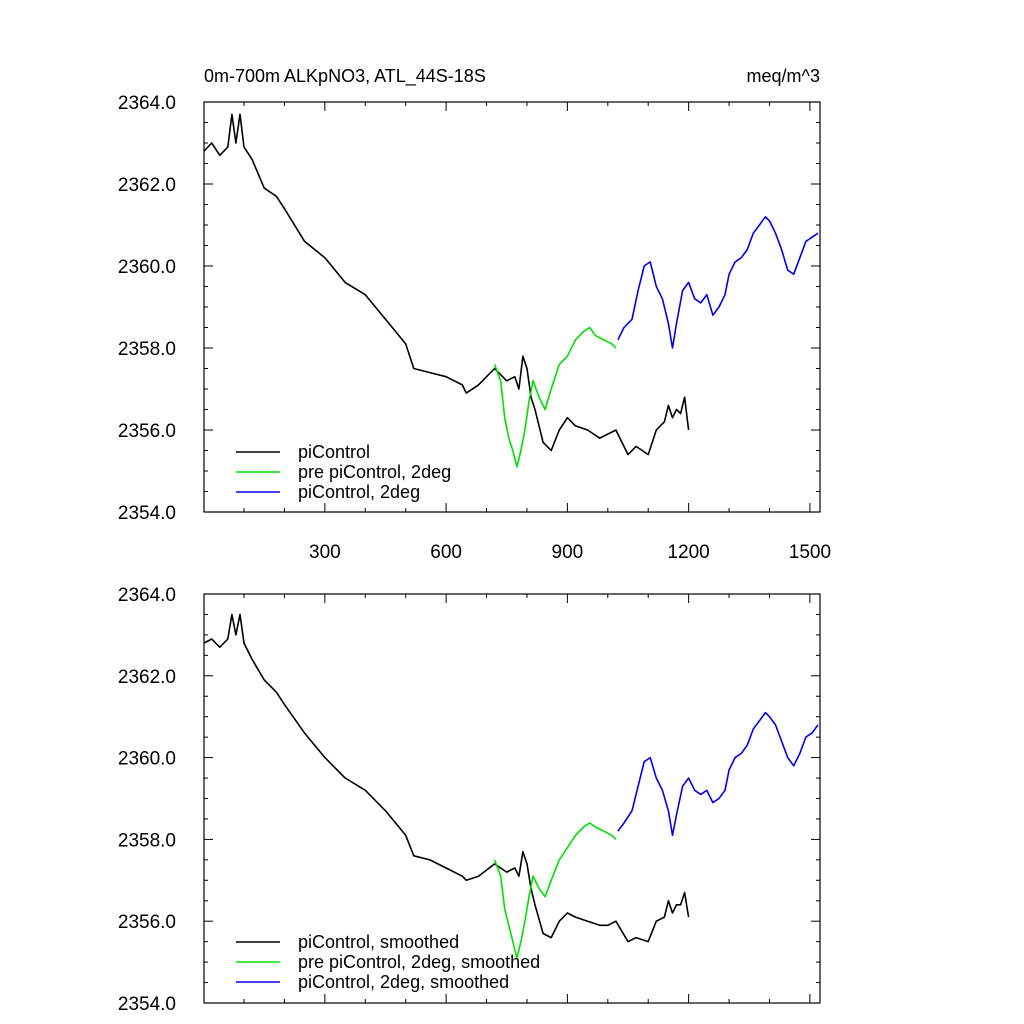 The height and width of the screenshot is (1024, 1024). What do you see at coordinates (419, 962) in the screenshot?
I see `legend-label: pre piControl, 2deg, smoothed` at bounding box center [419, 962].